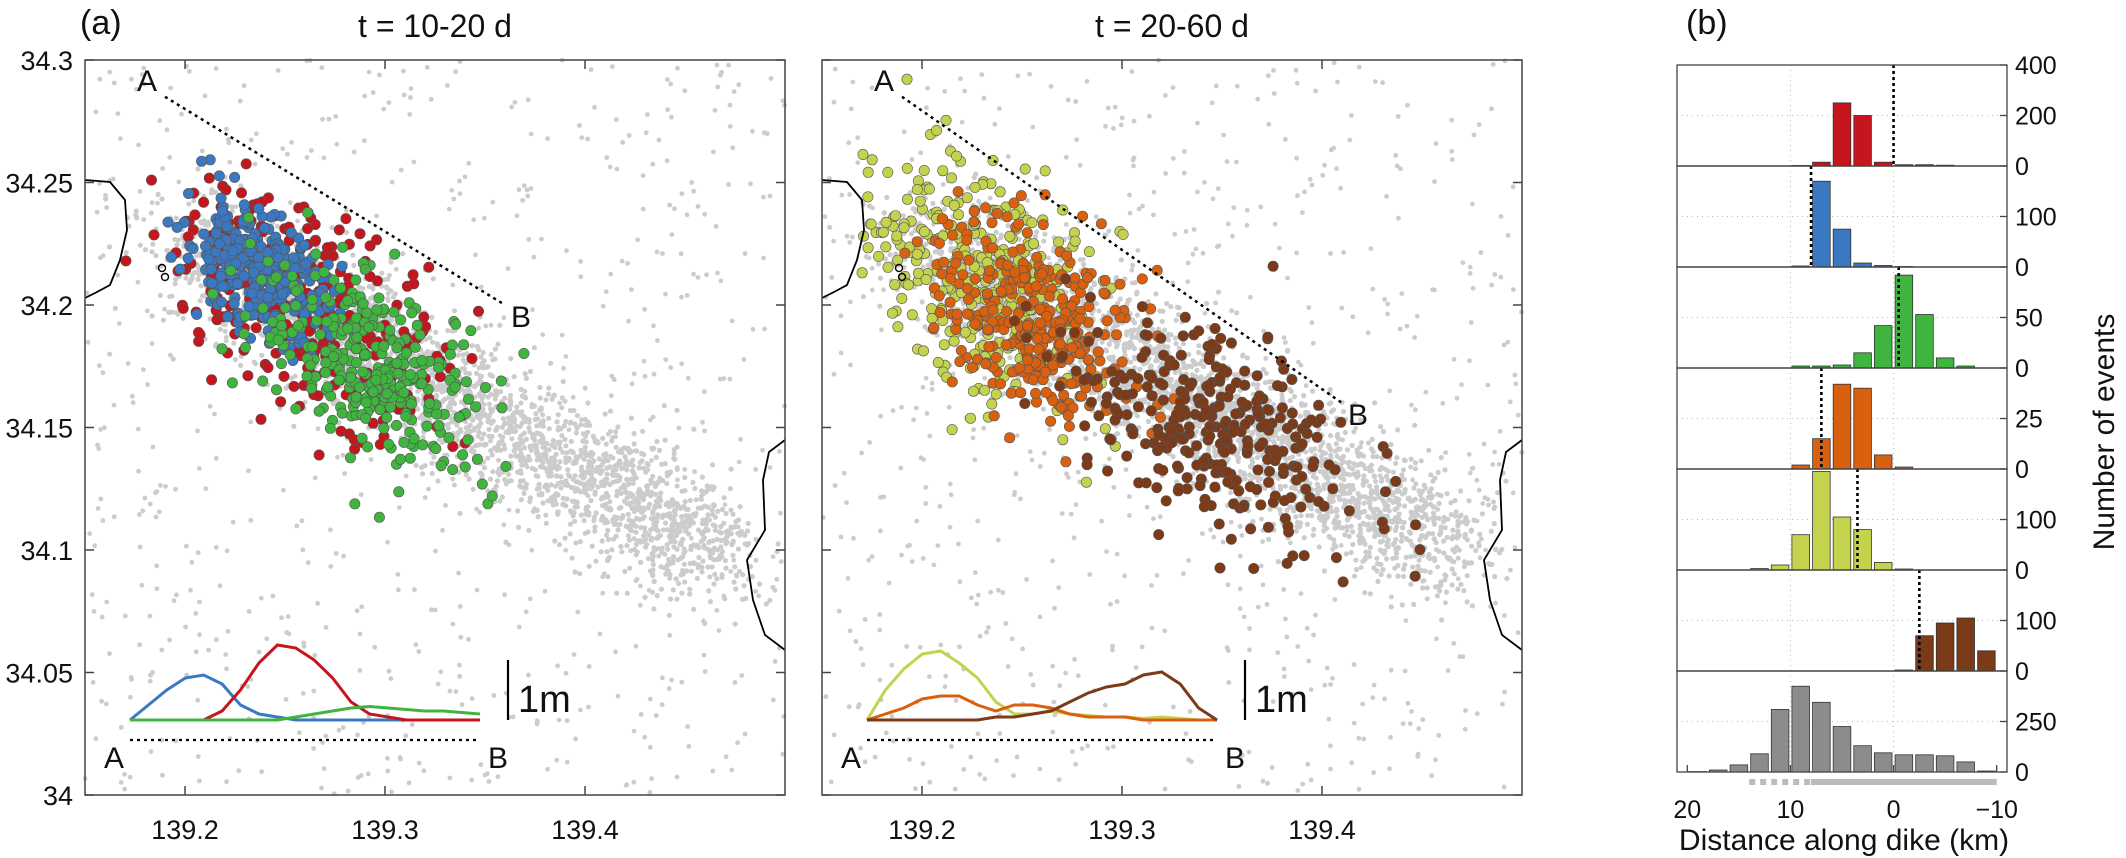 Image resolution: width=2126 pixels, height=858 pixels. Describe the element at coordinates (305, 682) in the screenshot. I see `displacement-profile-red` at that location.